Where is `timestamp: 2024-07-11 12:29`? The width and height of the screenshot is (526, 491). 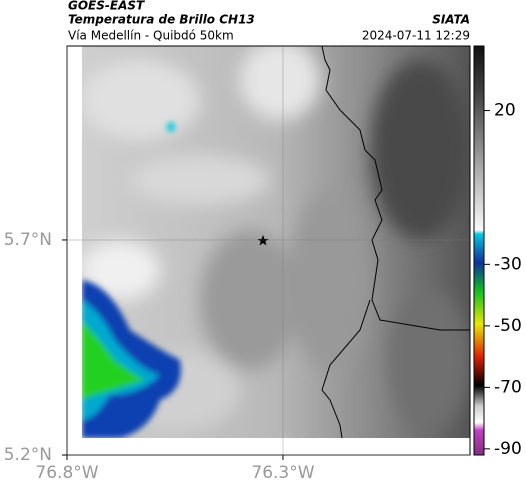
timestamp: 2024-07-11 12:29 is located at coordinates (416, 36).